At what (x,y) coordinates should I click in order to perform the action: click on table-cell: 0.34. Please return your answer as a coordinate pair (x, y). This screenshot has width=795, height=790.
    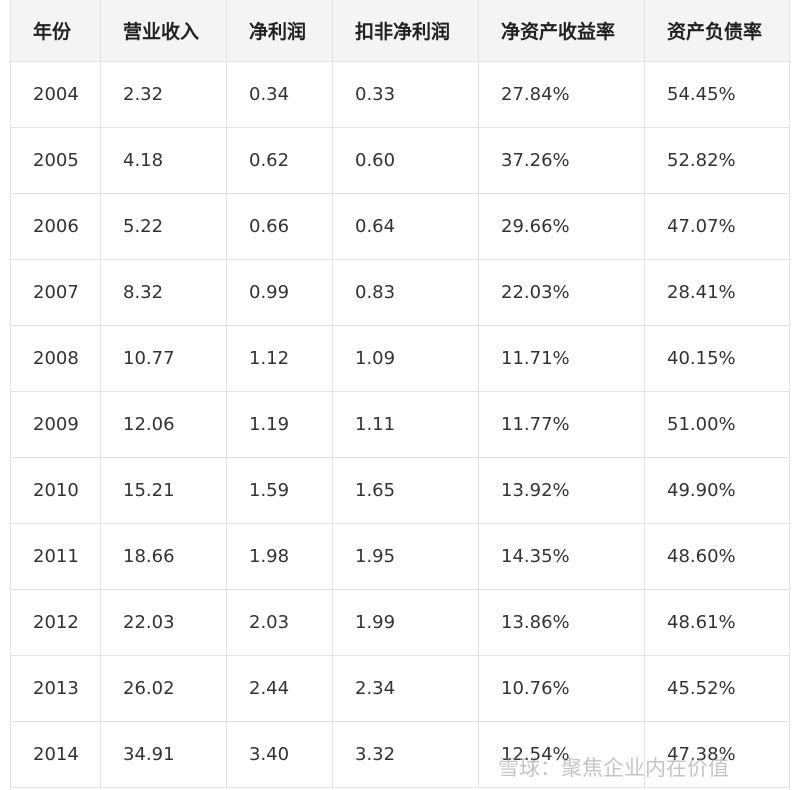
    Looking at the image, I should click on (279, 94).